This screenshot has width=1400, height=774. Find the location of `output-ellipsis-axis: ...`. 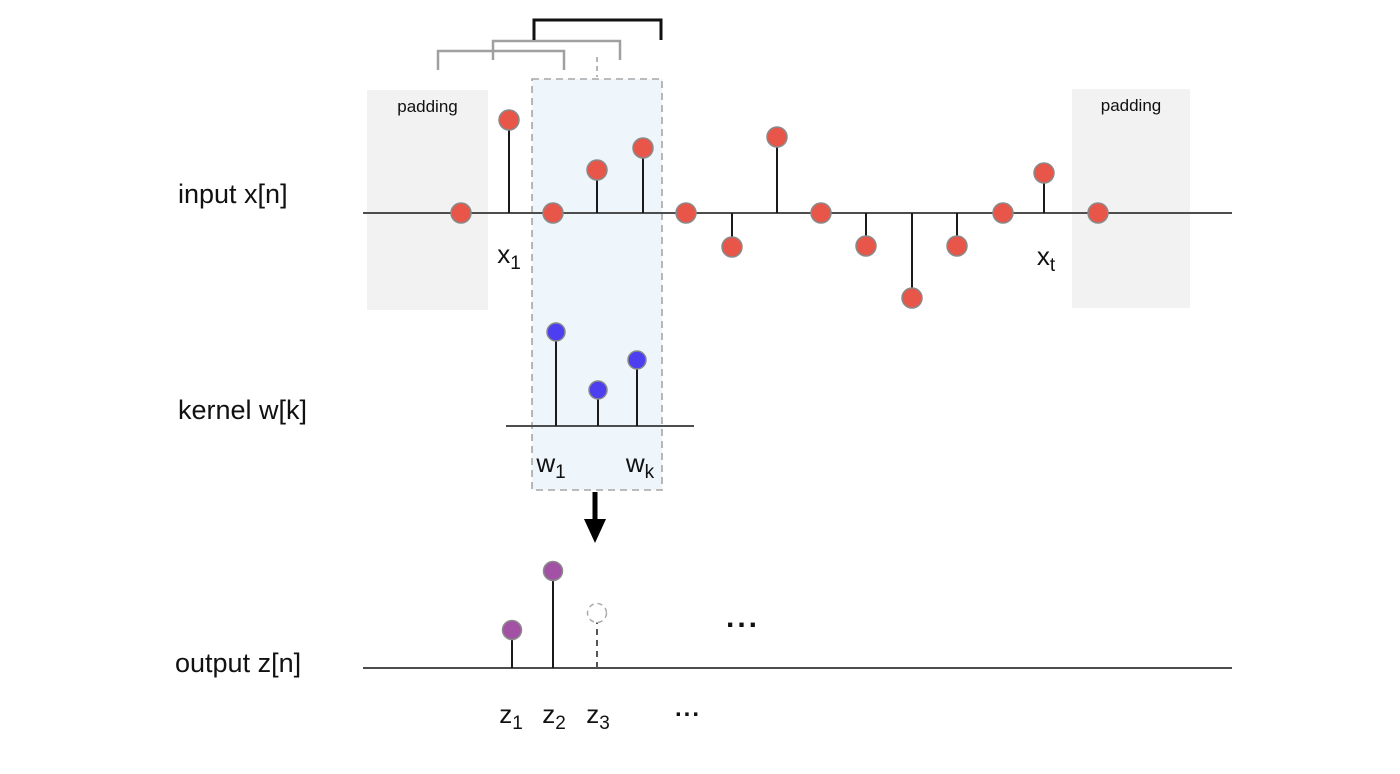

output-ellipsis-axis: ... is located at coordinates (743, 617).